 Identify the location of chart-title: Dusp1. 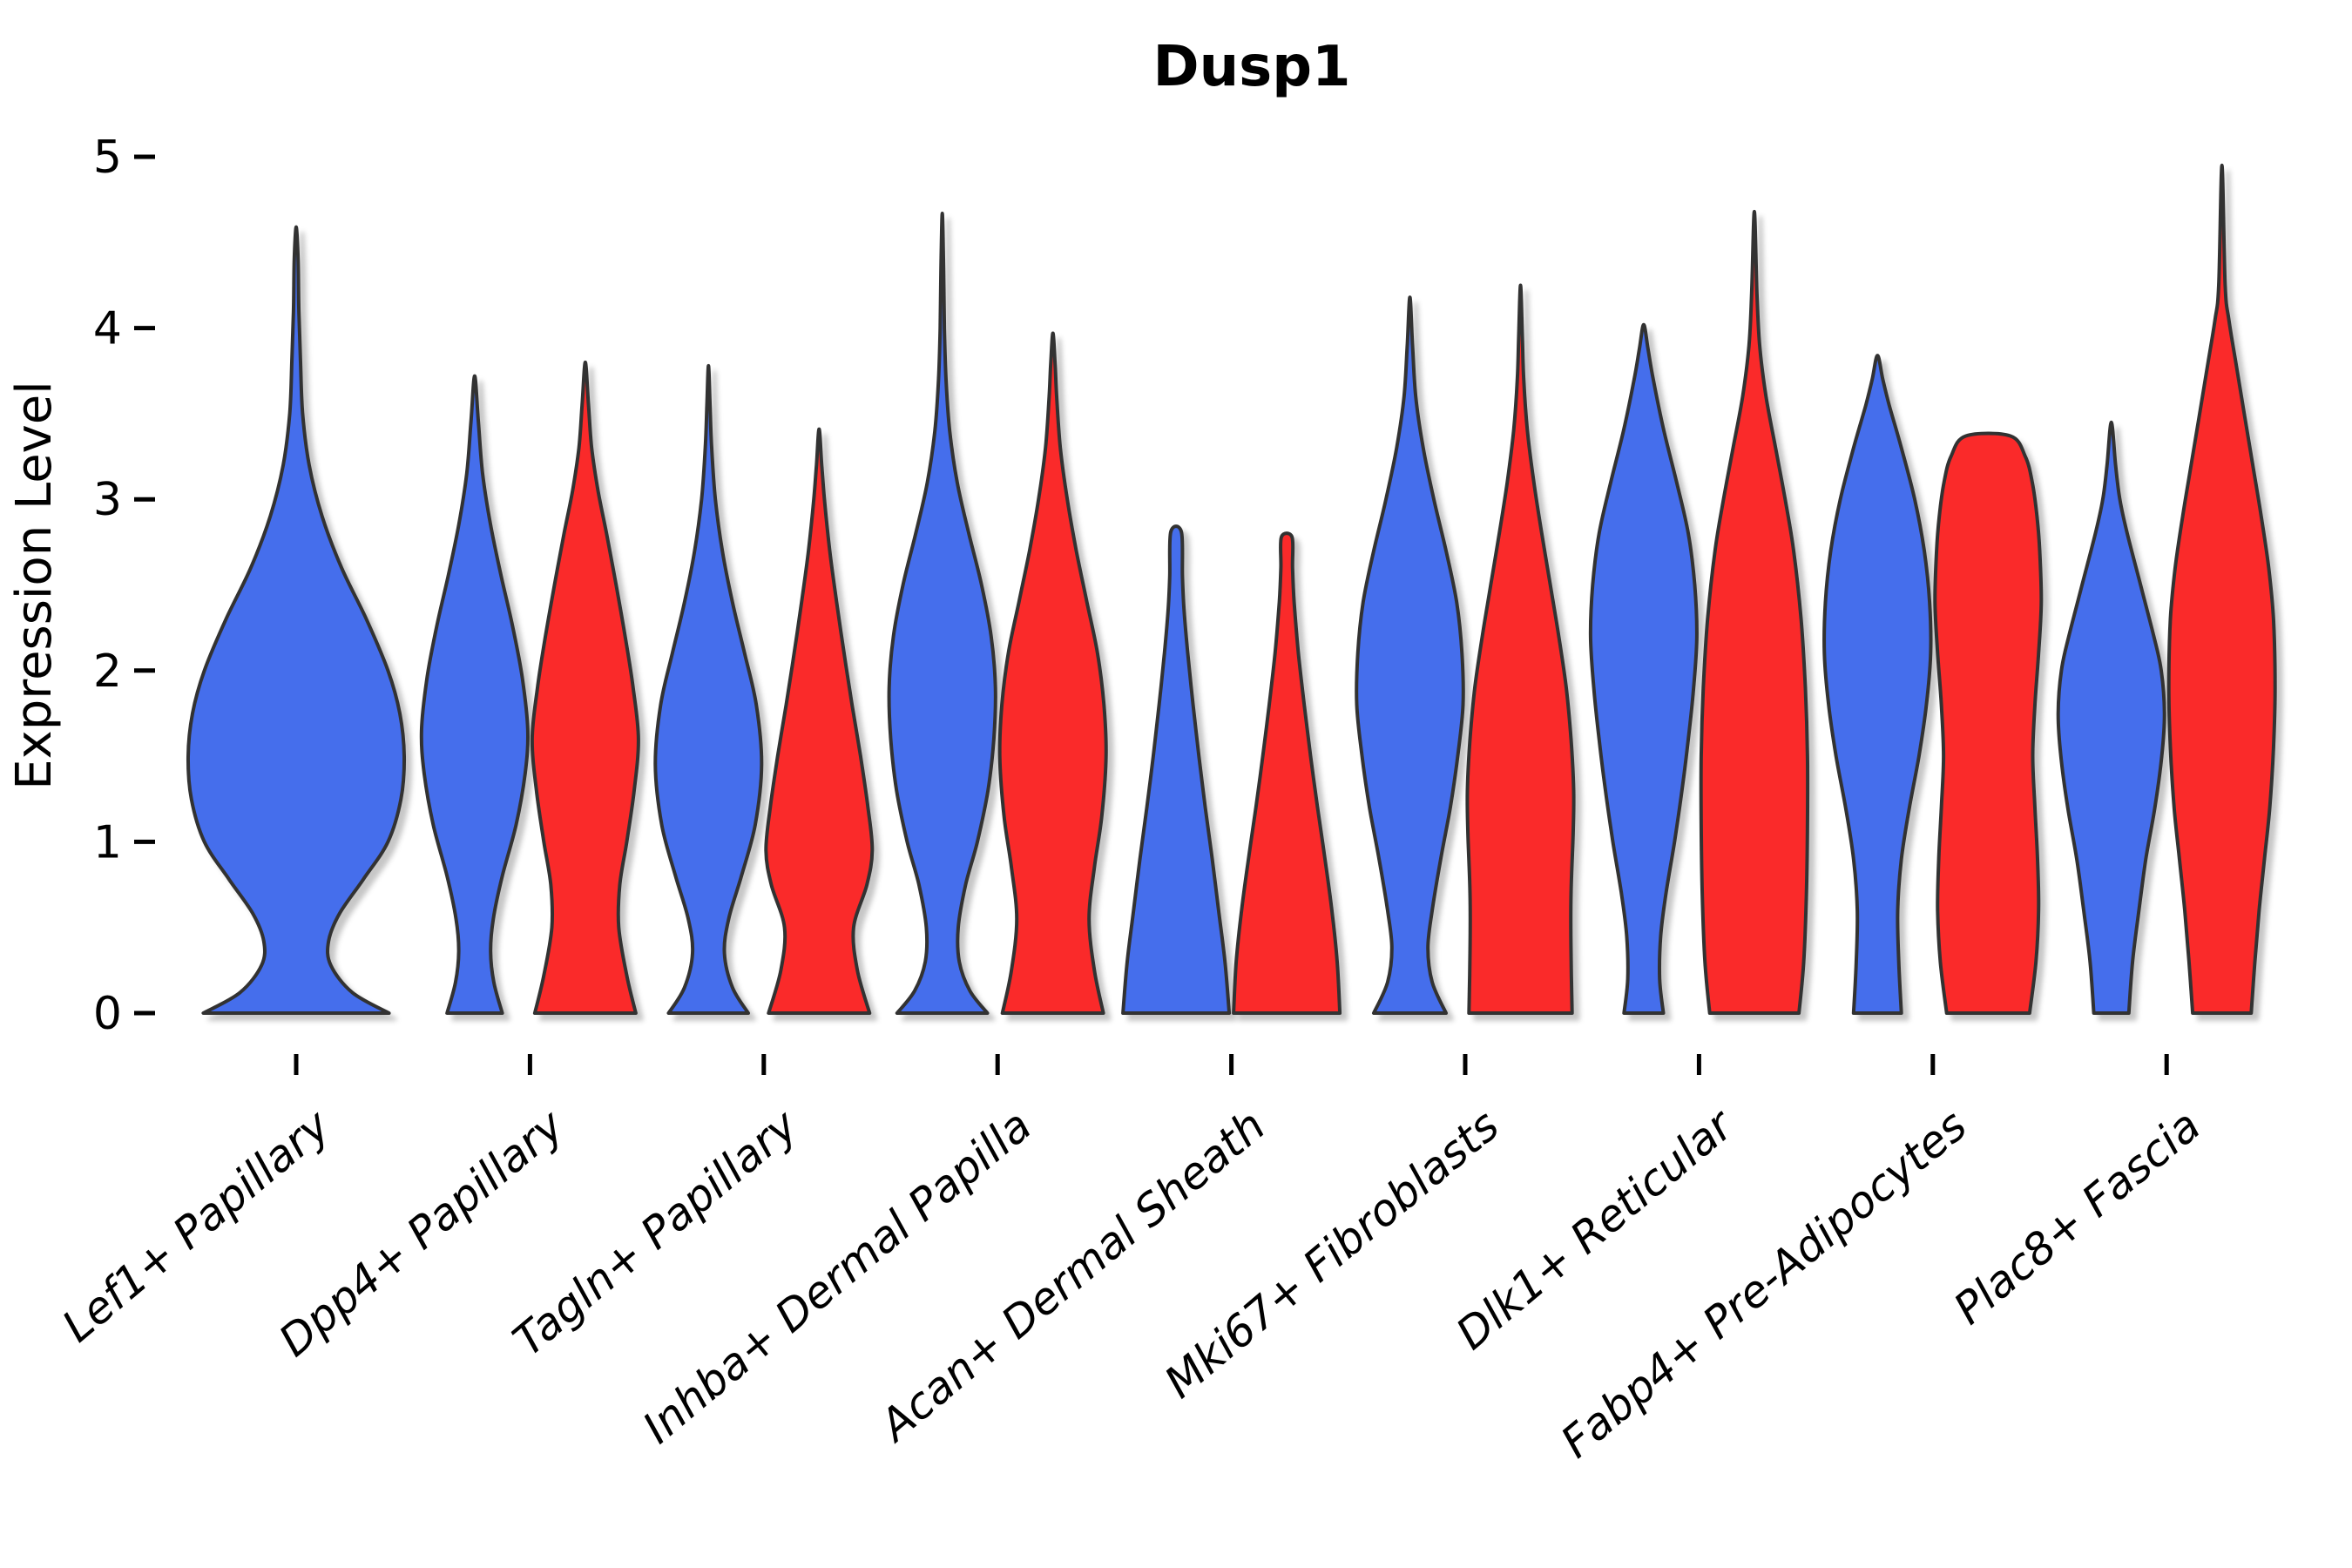
(1251, 67).